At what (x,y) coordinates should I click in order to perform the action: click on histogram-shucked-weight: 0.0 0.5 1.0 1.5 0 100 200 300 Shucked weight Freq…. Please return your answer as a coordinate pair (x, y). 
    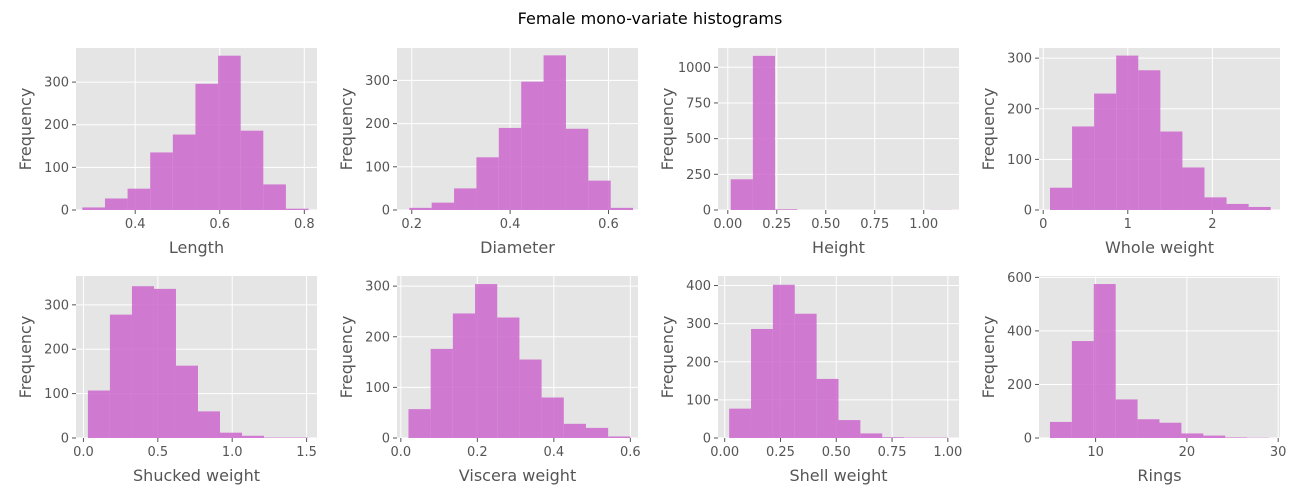
    Looking at the image, I should click on (166, 380).